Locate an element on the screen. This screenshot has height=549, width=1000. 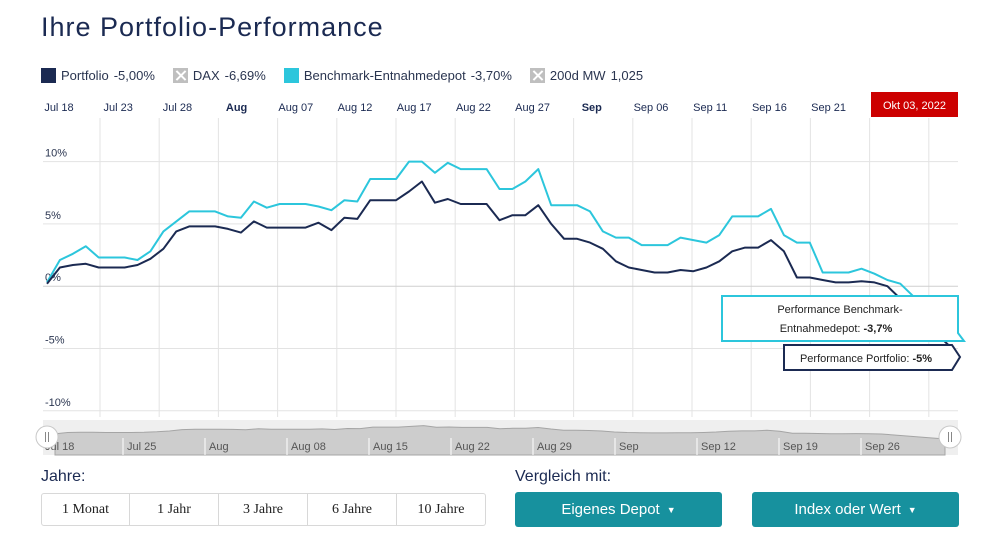
benchmark-swatch-icon is located at coordinates (291, 75).